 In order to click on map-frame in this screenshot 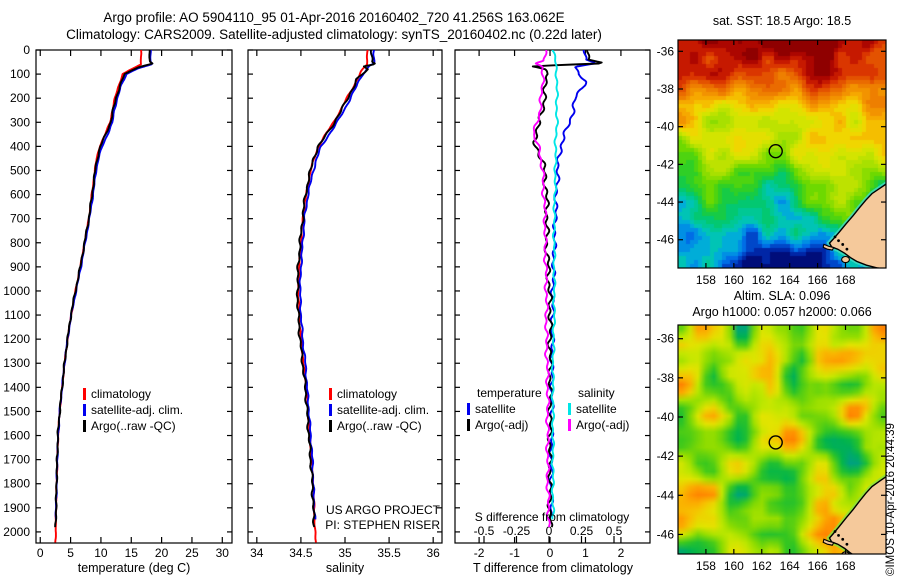, I will do `click(782, 154)`.